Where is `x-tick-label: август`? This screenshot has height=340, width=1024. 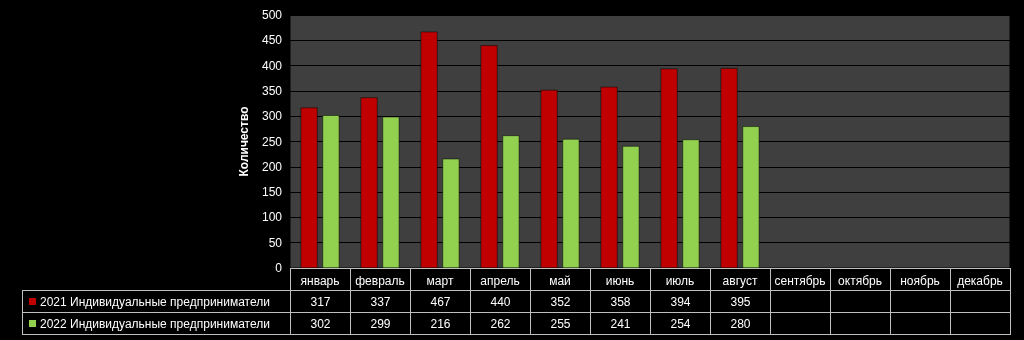
x-tick-label: август is located at coordinates (740, 281).